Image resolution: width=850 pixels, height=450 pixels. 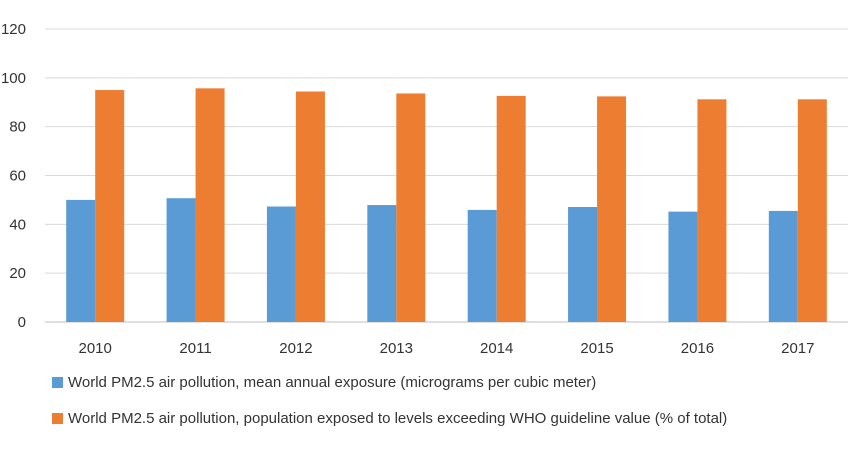 I want to click on bar-series-2-2011, so click(x=210, y=205).